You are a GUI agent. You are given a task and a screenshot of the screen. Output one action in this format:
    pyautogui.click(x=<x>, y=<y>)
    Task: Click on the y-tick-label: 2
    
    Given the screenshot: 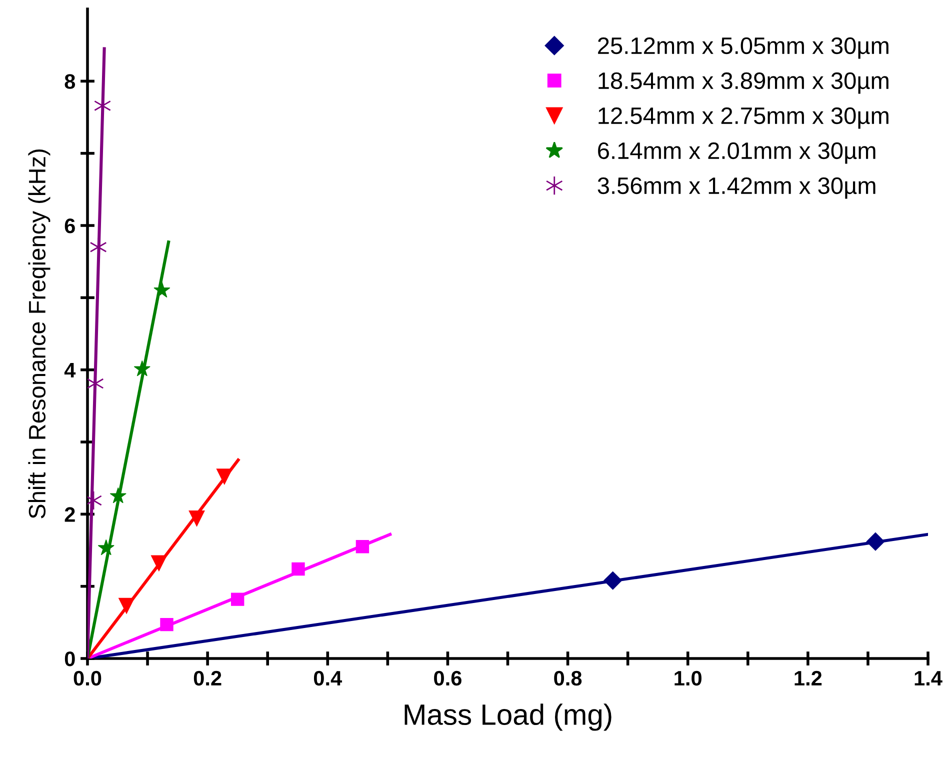 What is the action you would take?
    pyautogui.click(x=69, y=514)
    